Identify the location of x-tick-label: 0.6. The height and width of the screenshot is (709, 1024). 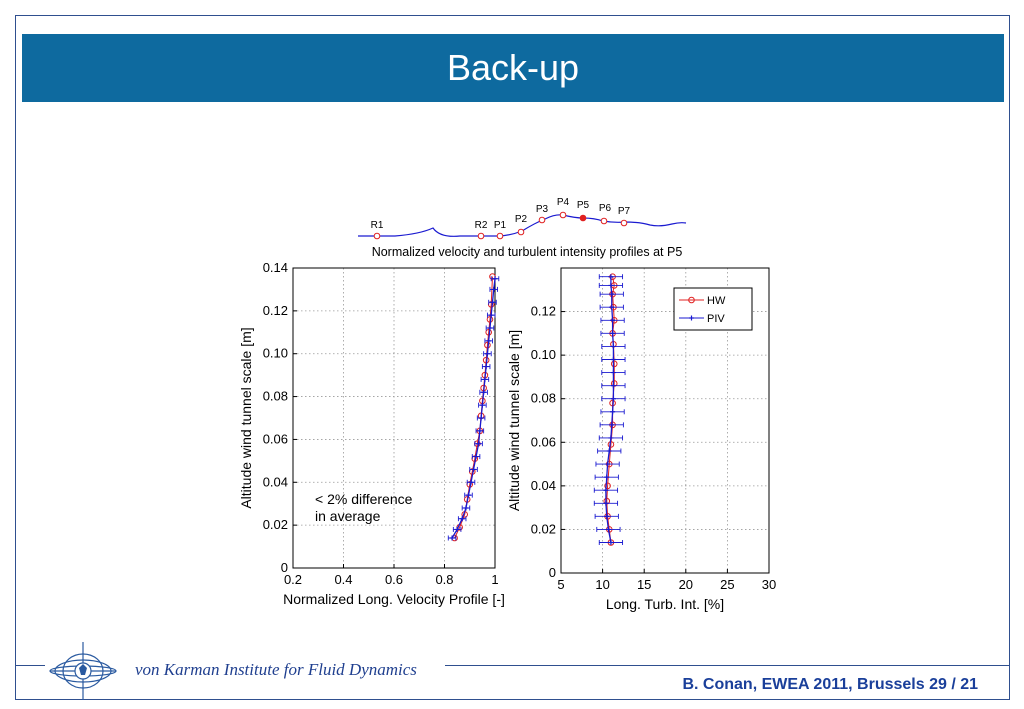
(394, 579).